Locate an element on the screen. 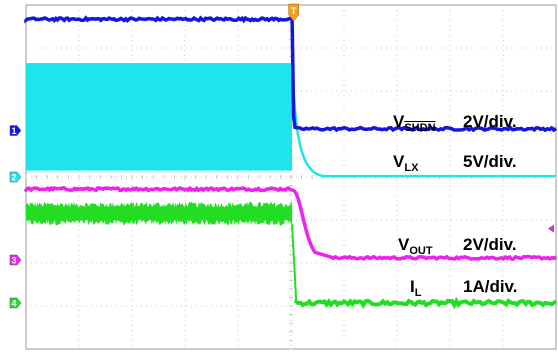  ch1-marker-label: 1 is located at coordinates (13, 131).